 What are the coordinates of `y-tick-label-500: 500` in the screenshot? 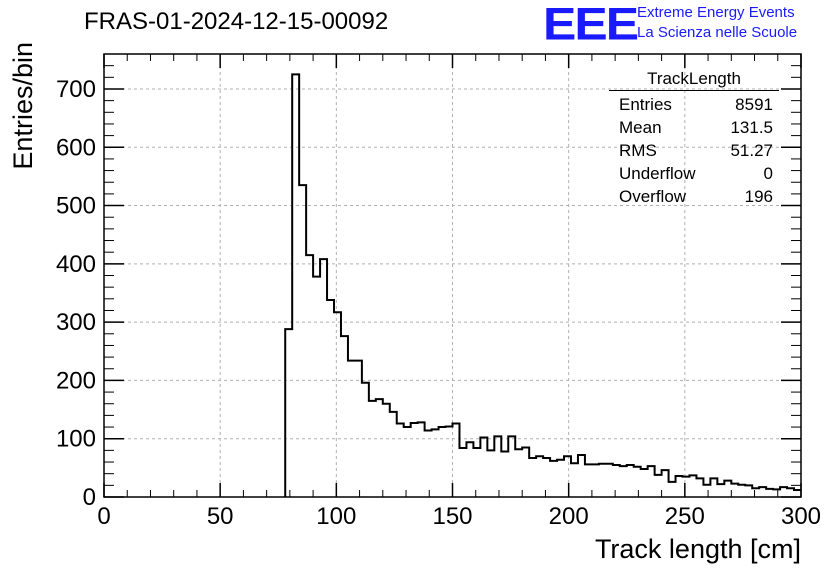 It's located at (76, 206).